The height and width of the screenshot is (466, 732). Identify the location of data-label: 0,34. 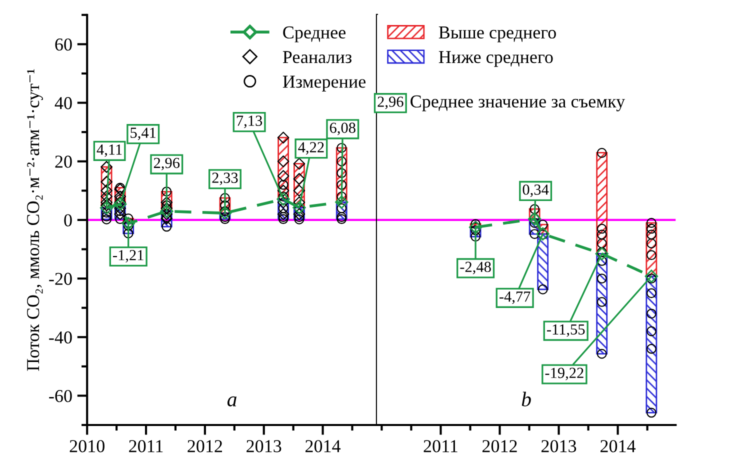
(535, 190).